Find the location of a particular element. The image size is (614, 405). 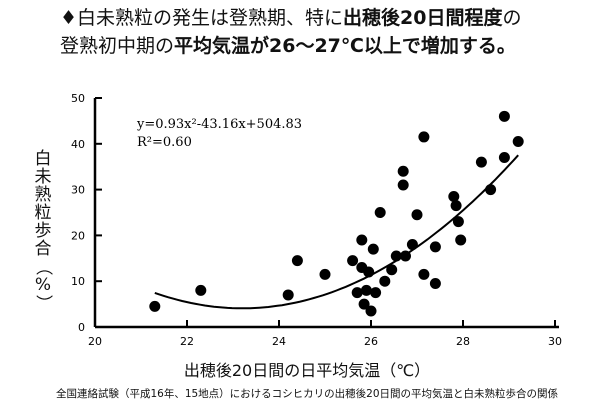

x-tick-label: 26 is located at coordinates (371, 341).